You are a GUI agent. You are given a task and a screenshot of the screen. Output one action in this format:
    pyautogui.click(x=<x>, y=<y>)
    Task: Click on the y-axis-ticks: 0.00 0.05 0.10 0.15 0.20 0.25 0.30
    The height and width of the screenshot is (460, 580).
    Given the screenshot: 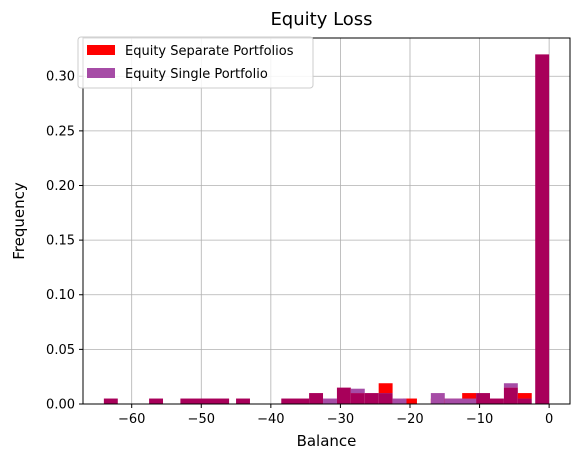 What is the action you would take?
    pyautogui.click(x=64, y=241)
    